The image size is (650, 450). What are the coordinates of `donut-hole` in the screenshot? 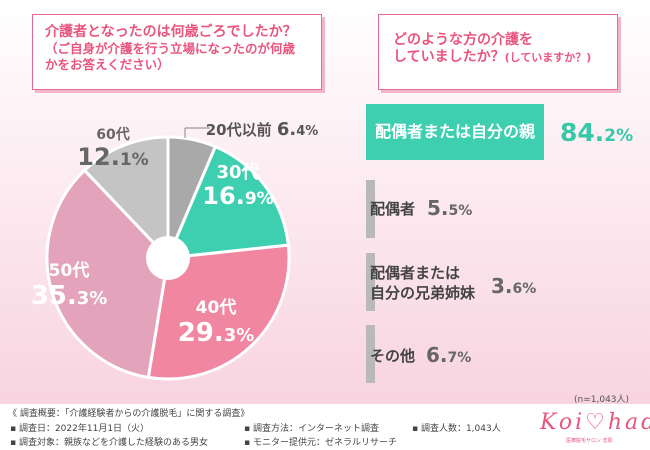 It's located at (168, 258).